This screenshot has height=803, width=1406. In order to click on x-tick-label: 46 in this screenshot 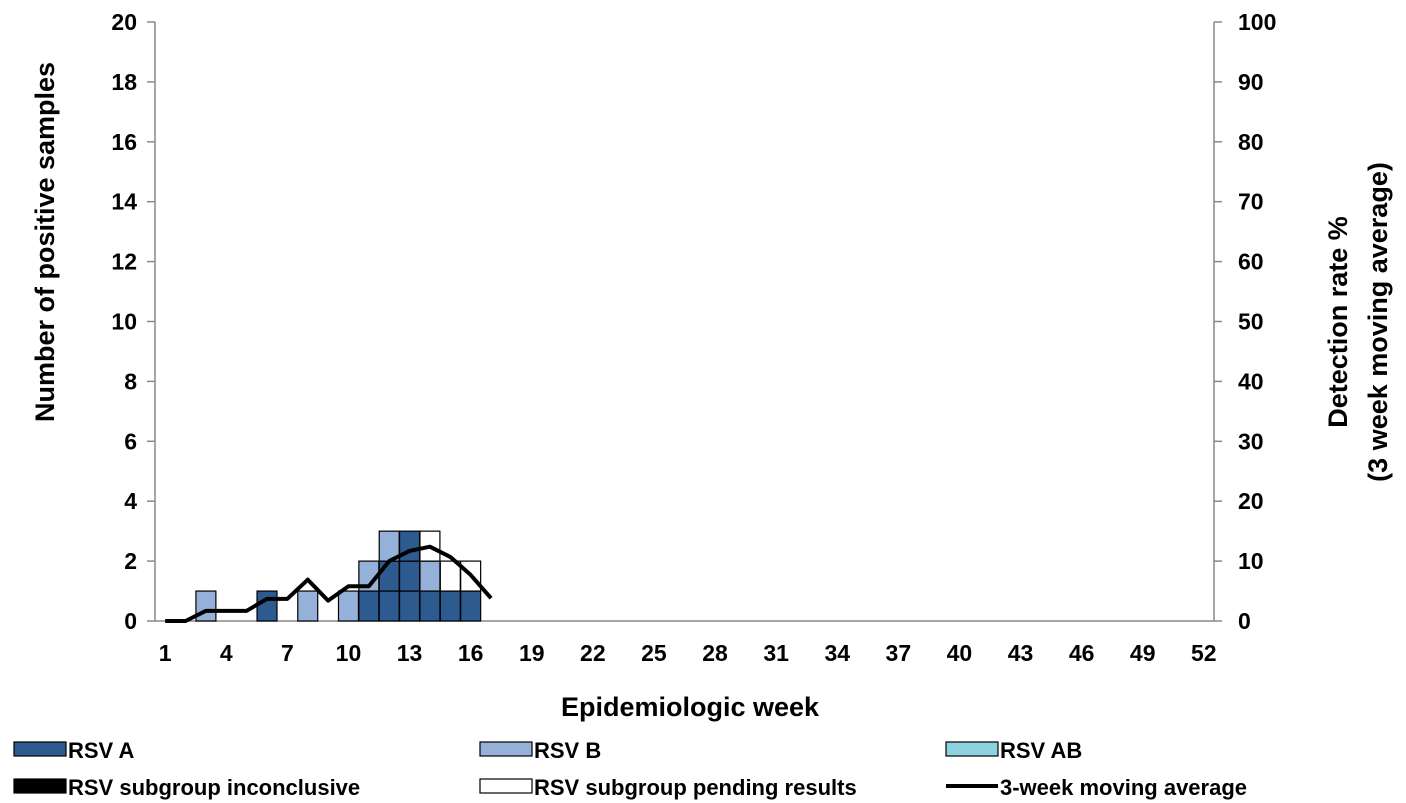, I will do `click(1082, 653)`.